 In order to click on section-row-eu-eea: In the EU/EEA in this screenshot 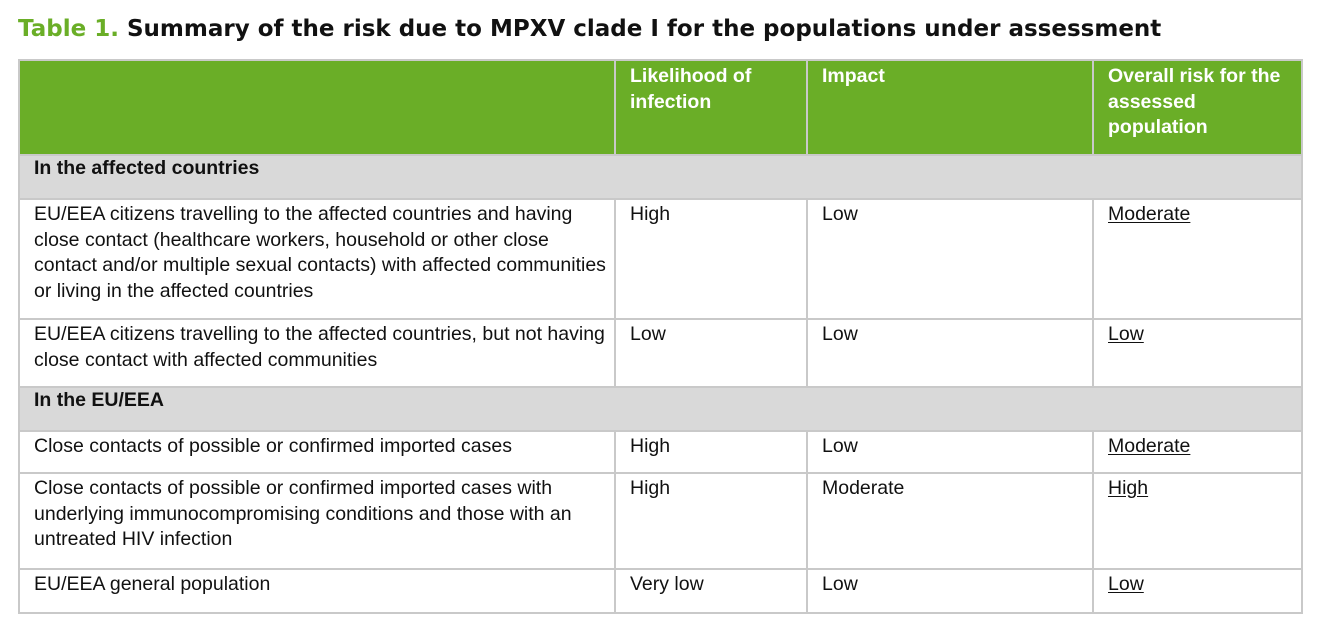, I will do `click(660, 409)`.